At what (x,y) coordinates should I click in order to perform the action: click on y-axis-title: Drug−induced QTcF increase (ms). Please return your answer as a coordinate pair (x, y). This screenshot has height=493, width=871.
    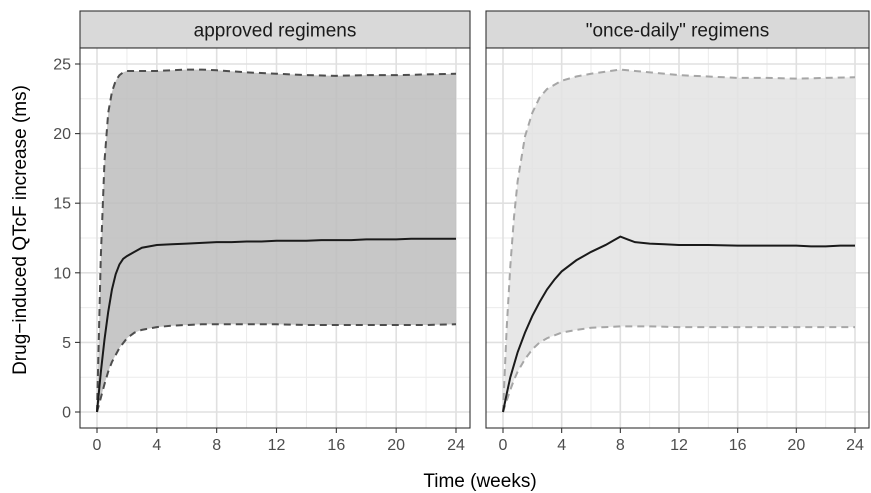
    Looking at the image, I should click on (20, 230).